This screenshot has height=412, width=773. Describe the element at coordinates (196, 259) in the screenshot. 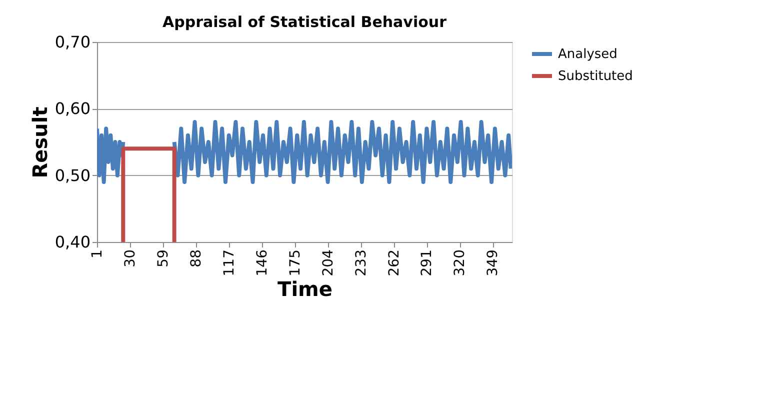

I see `x-tick-label: 88` at that location.